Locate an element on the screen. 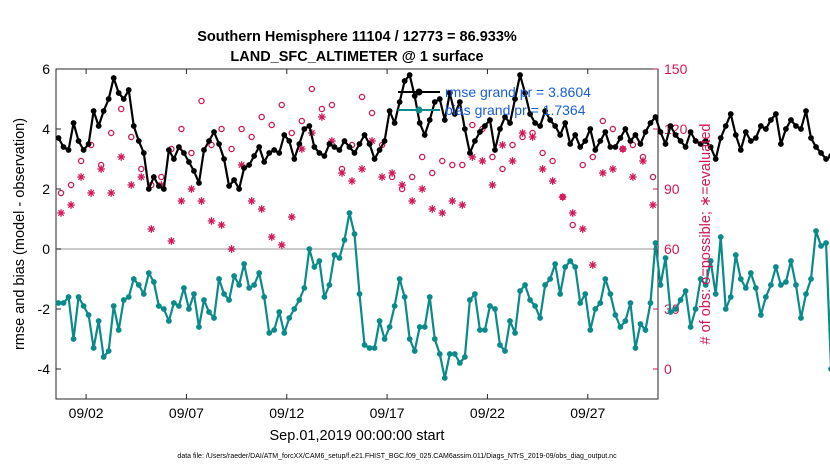  y-right-tick-label: 150 is located at coordinates (676, 69).